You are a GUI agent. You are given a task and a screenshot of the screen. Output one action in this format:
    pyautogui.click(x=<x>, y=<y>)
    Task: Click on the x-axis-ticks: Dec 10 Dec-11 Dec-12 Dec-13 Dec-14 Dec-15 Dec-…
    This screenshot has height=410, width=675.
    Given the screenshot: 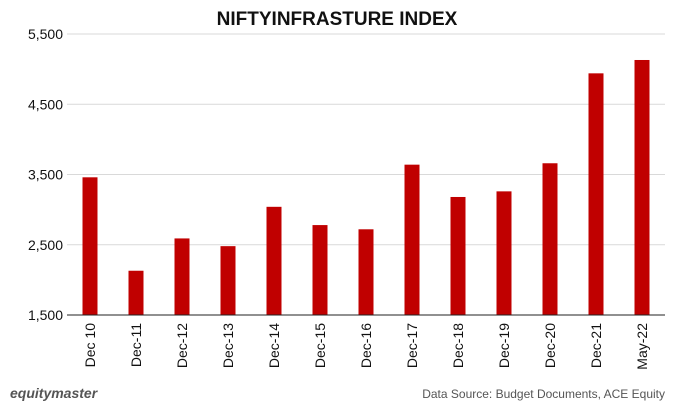 What is the action you would take?
    pyautogui.click(x=366, y=346)
    